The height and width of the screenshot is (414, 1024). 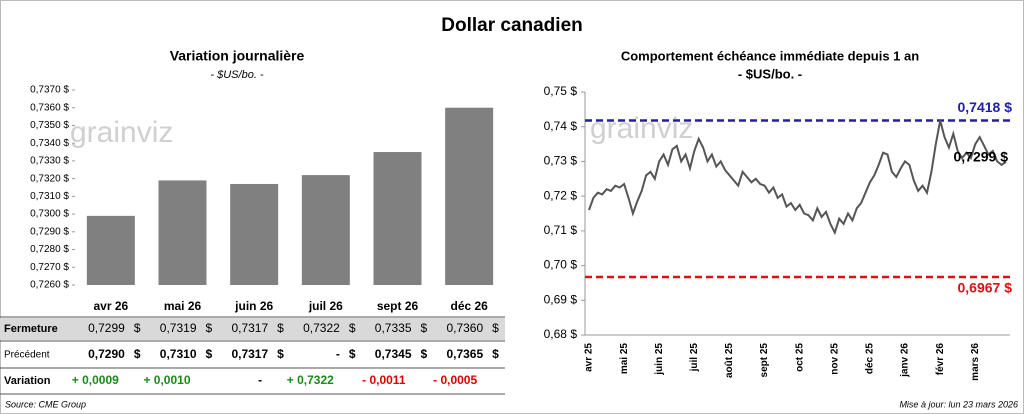 I want to click on x-tick-label: juil 26, so click(x=325, y=306).